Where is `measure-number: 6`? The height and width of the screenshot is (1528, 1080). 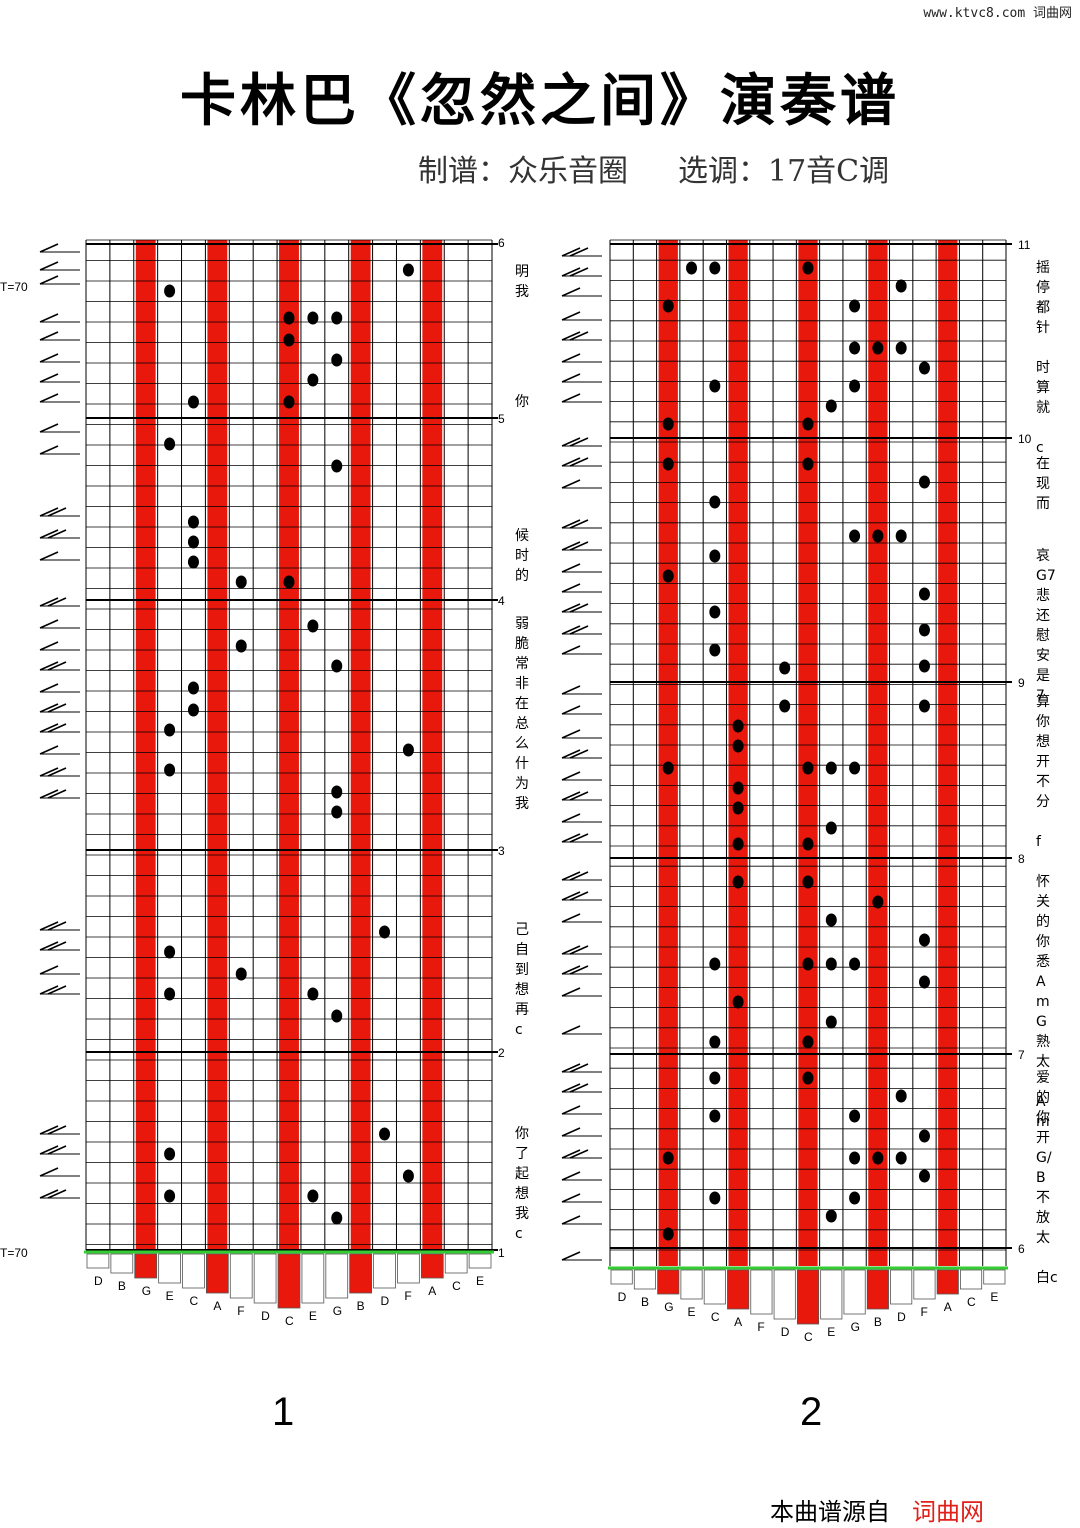 measure-number: 6 is located at coordinates (501, 243).